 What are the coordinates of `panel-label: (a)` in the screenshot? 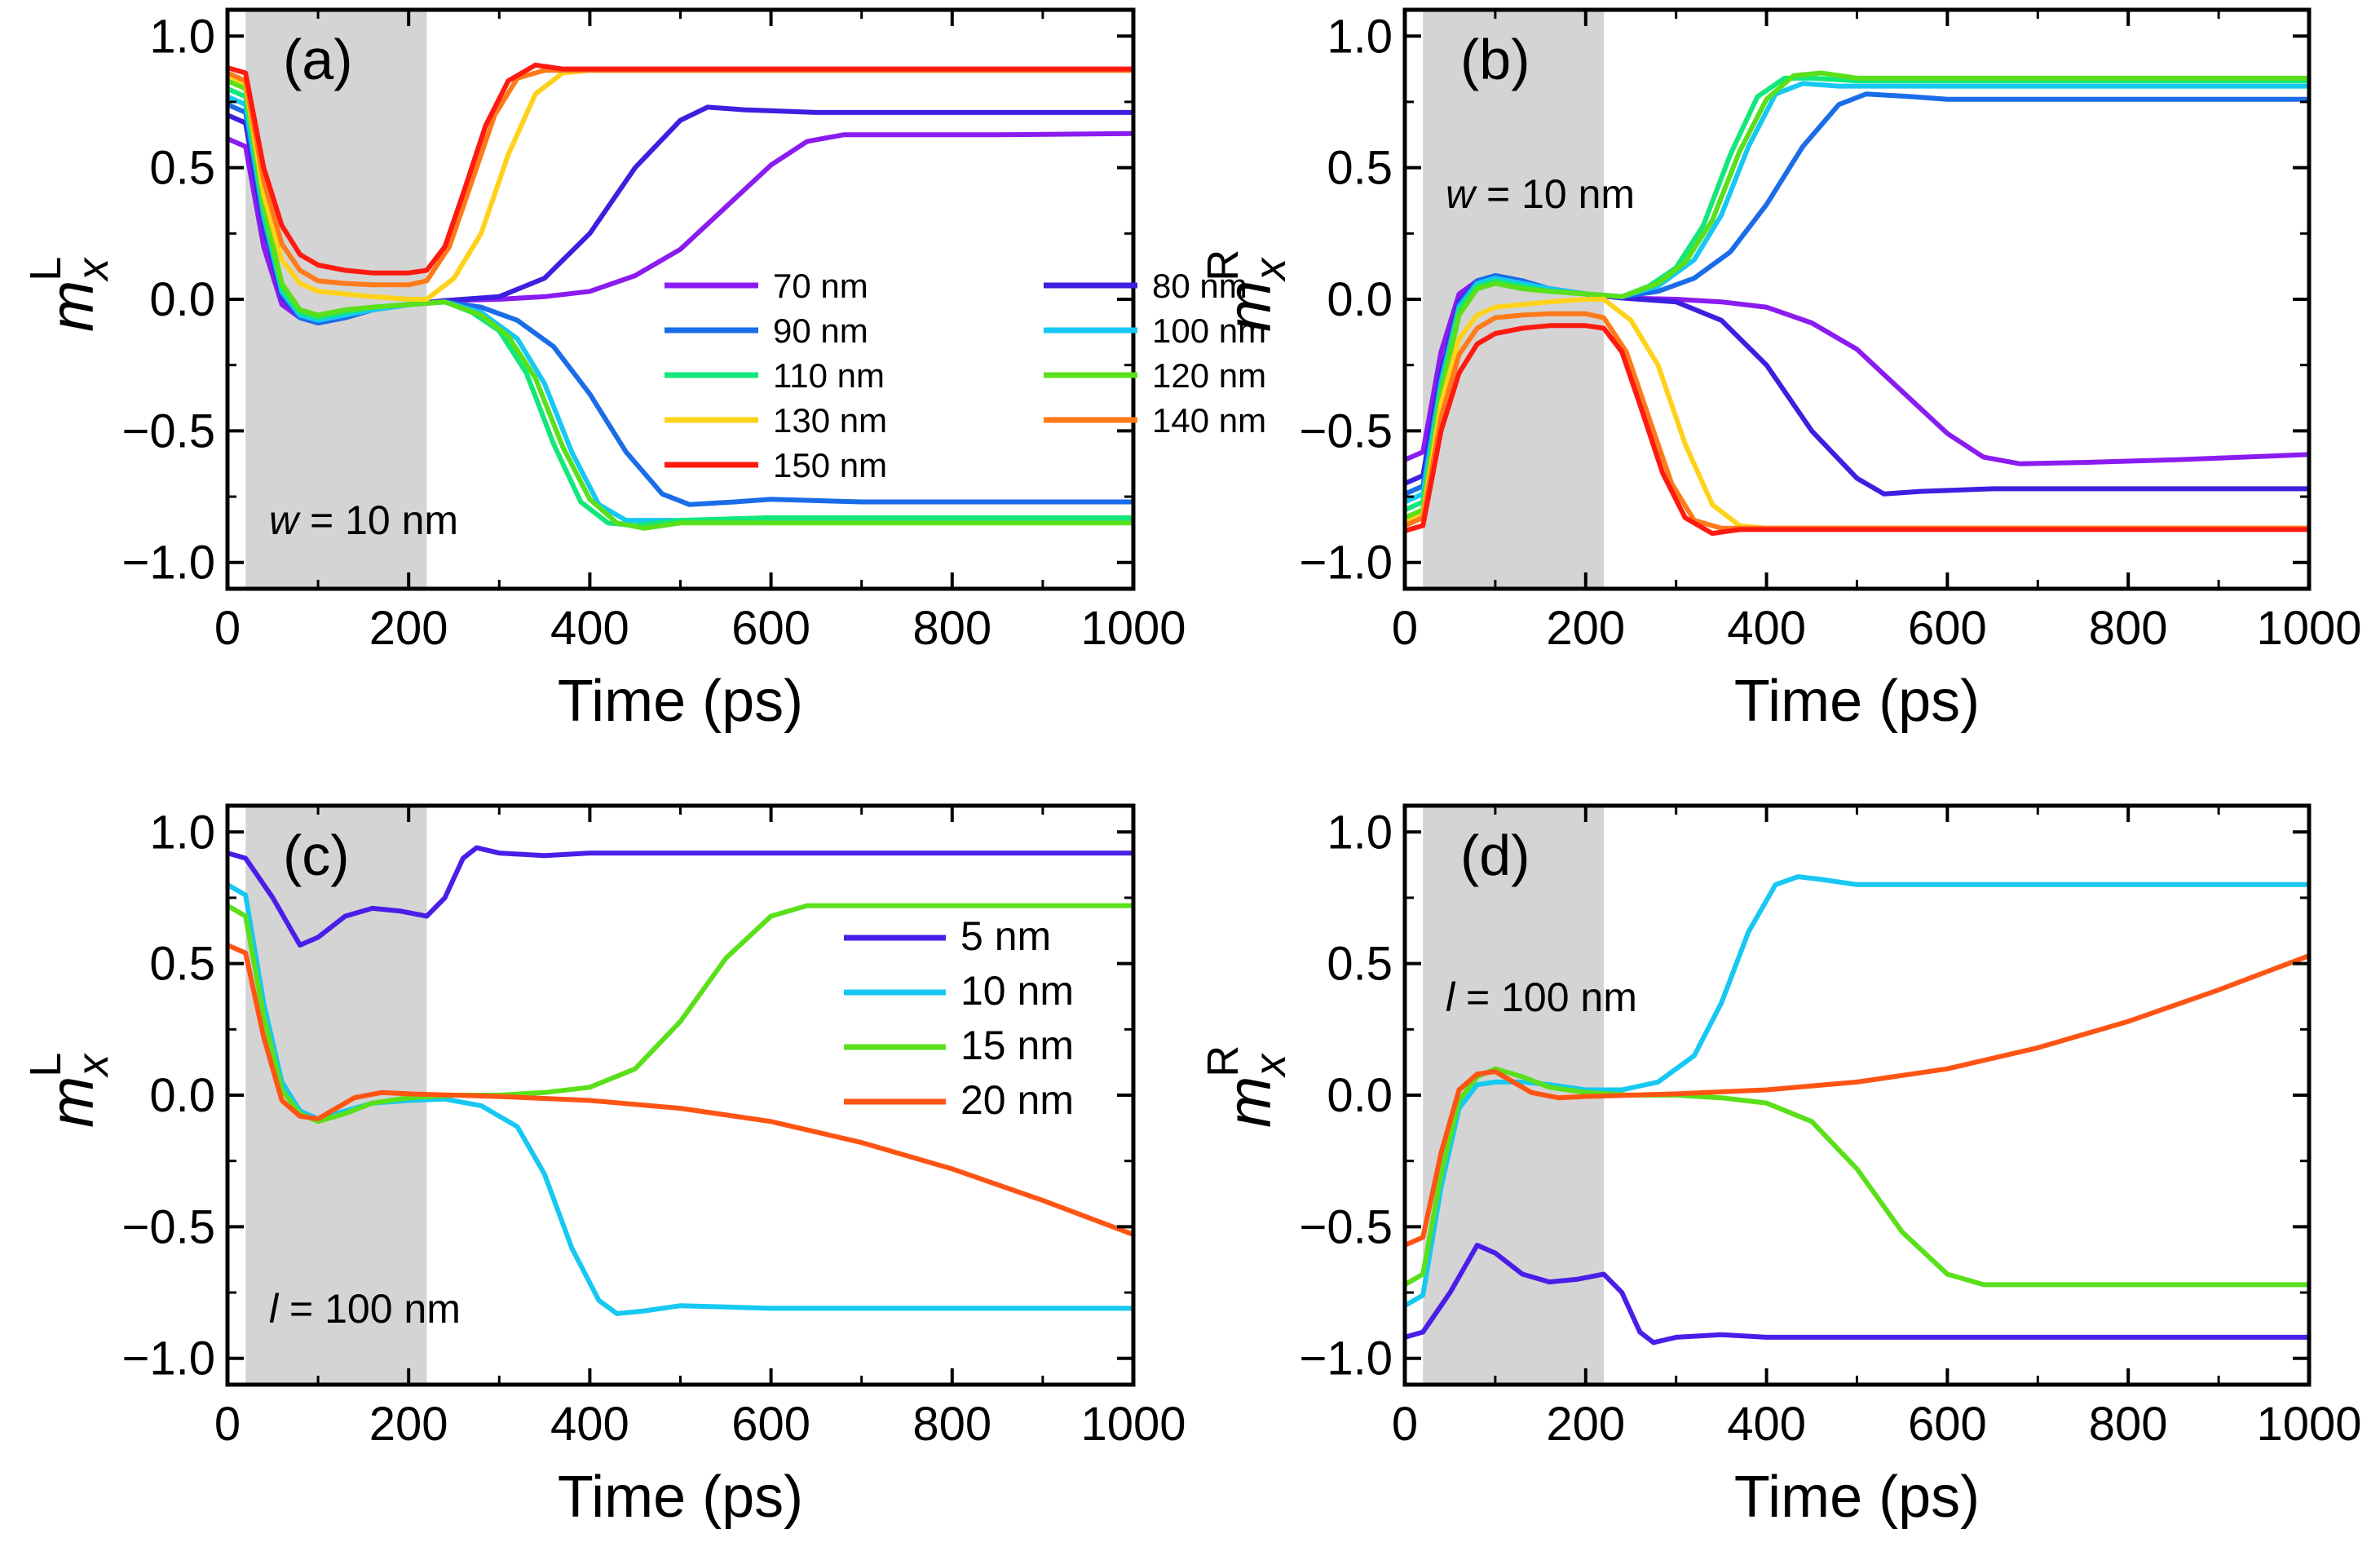 It's located at (318, 60).